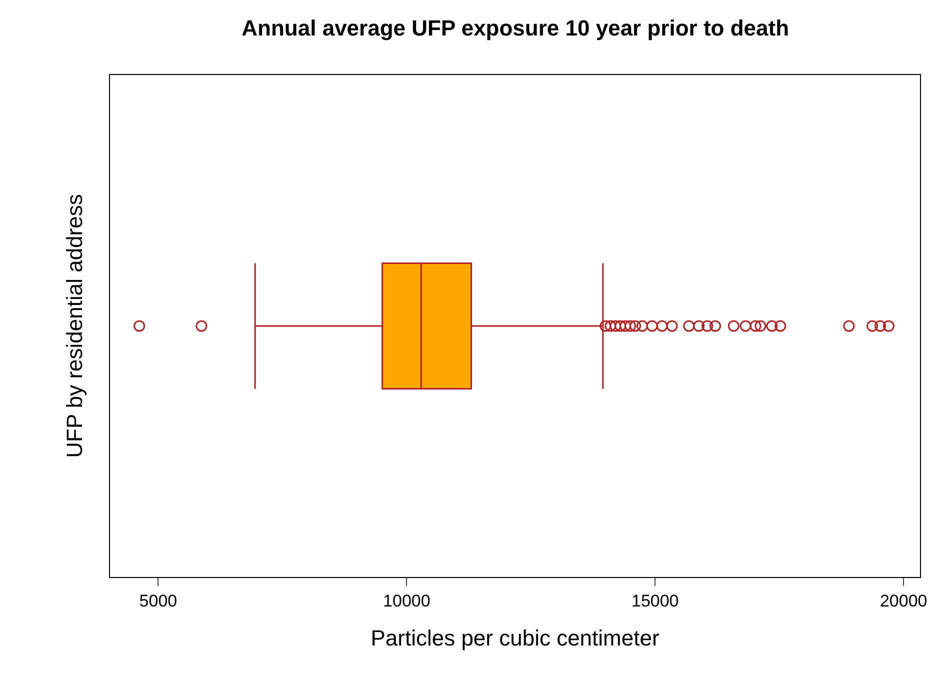  Describe the element at coordinates (74, 326) in the screenshot. I see `y-axis-title: UFP by residential address` at that location.